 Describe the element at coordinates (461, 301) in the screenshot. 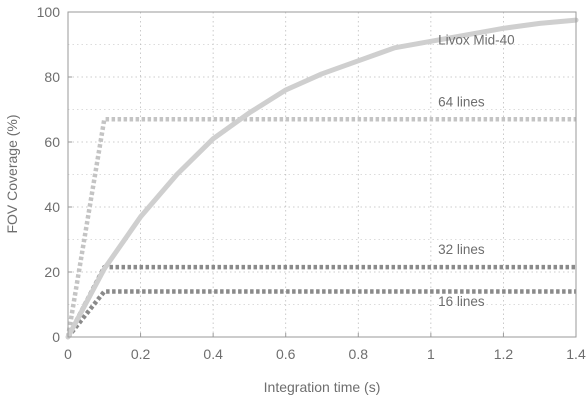

I see `series-label: 16 lines` at that location.